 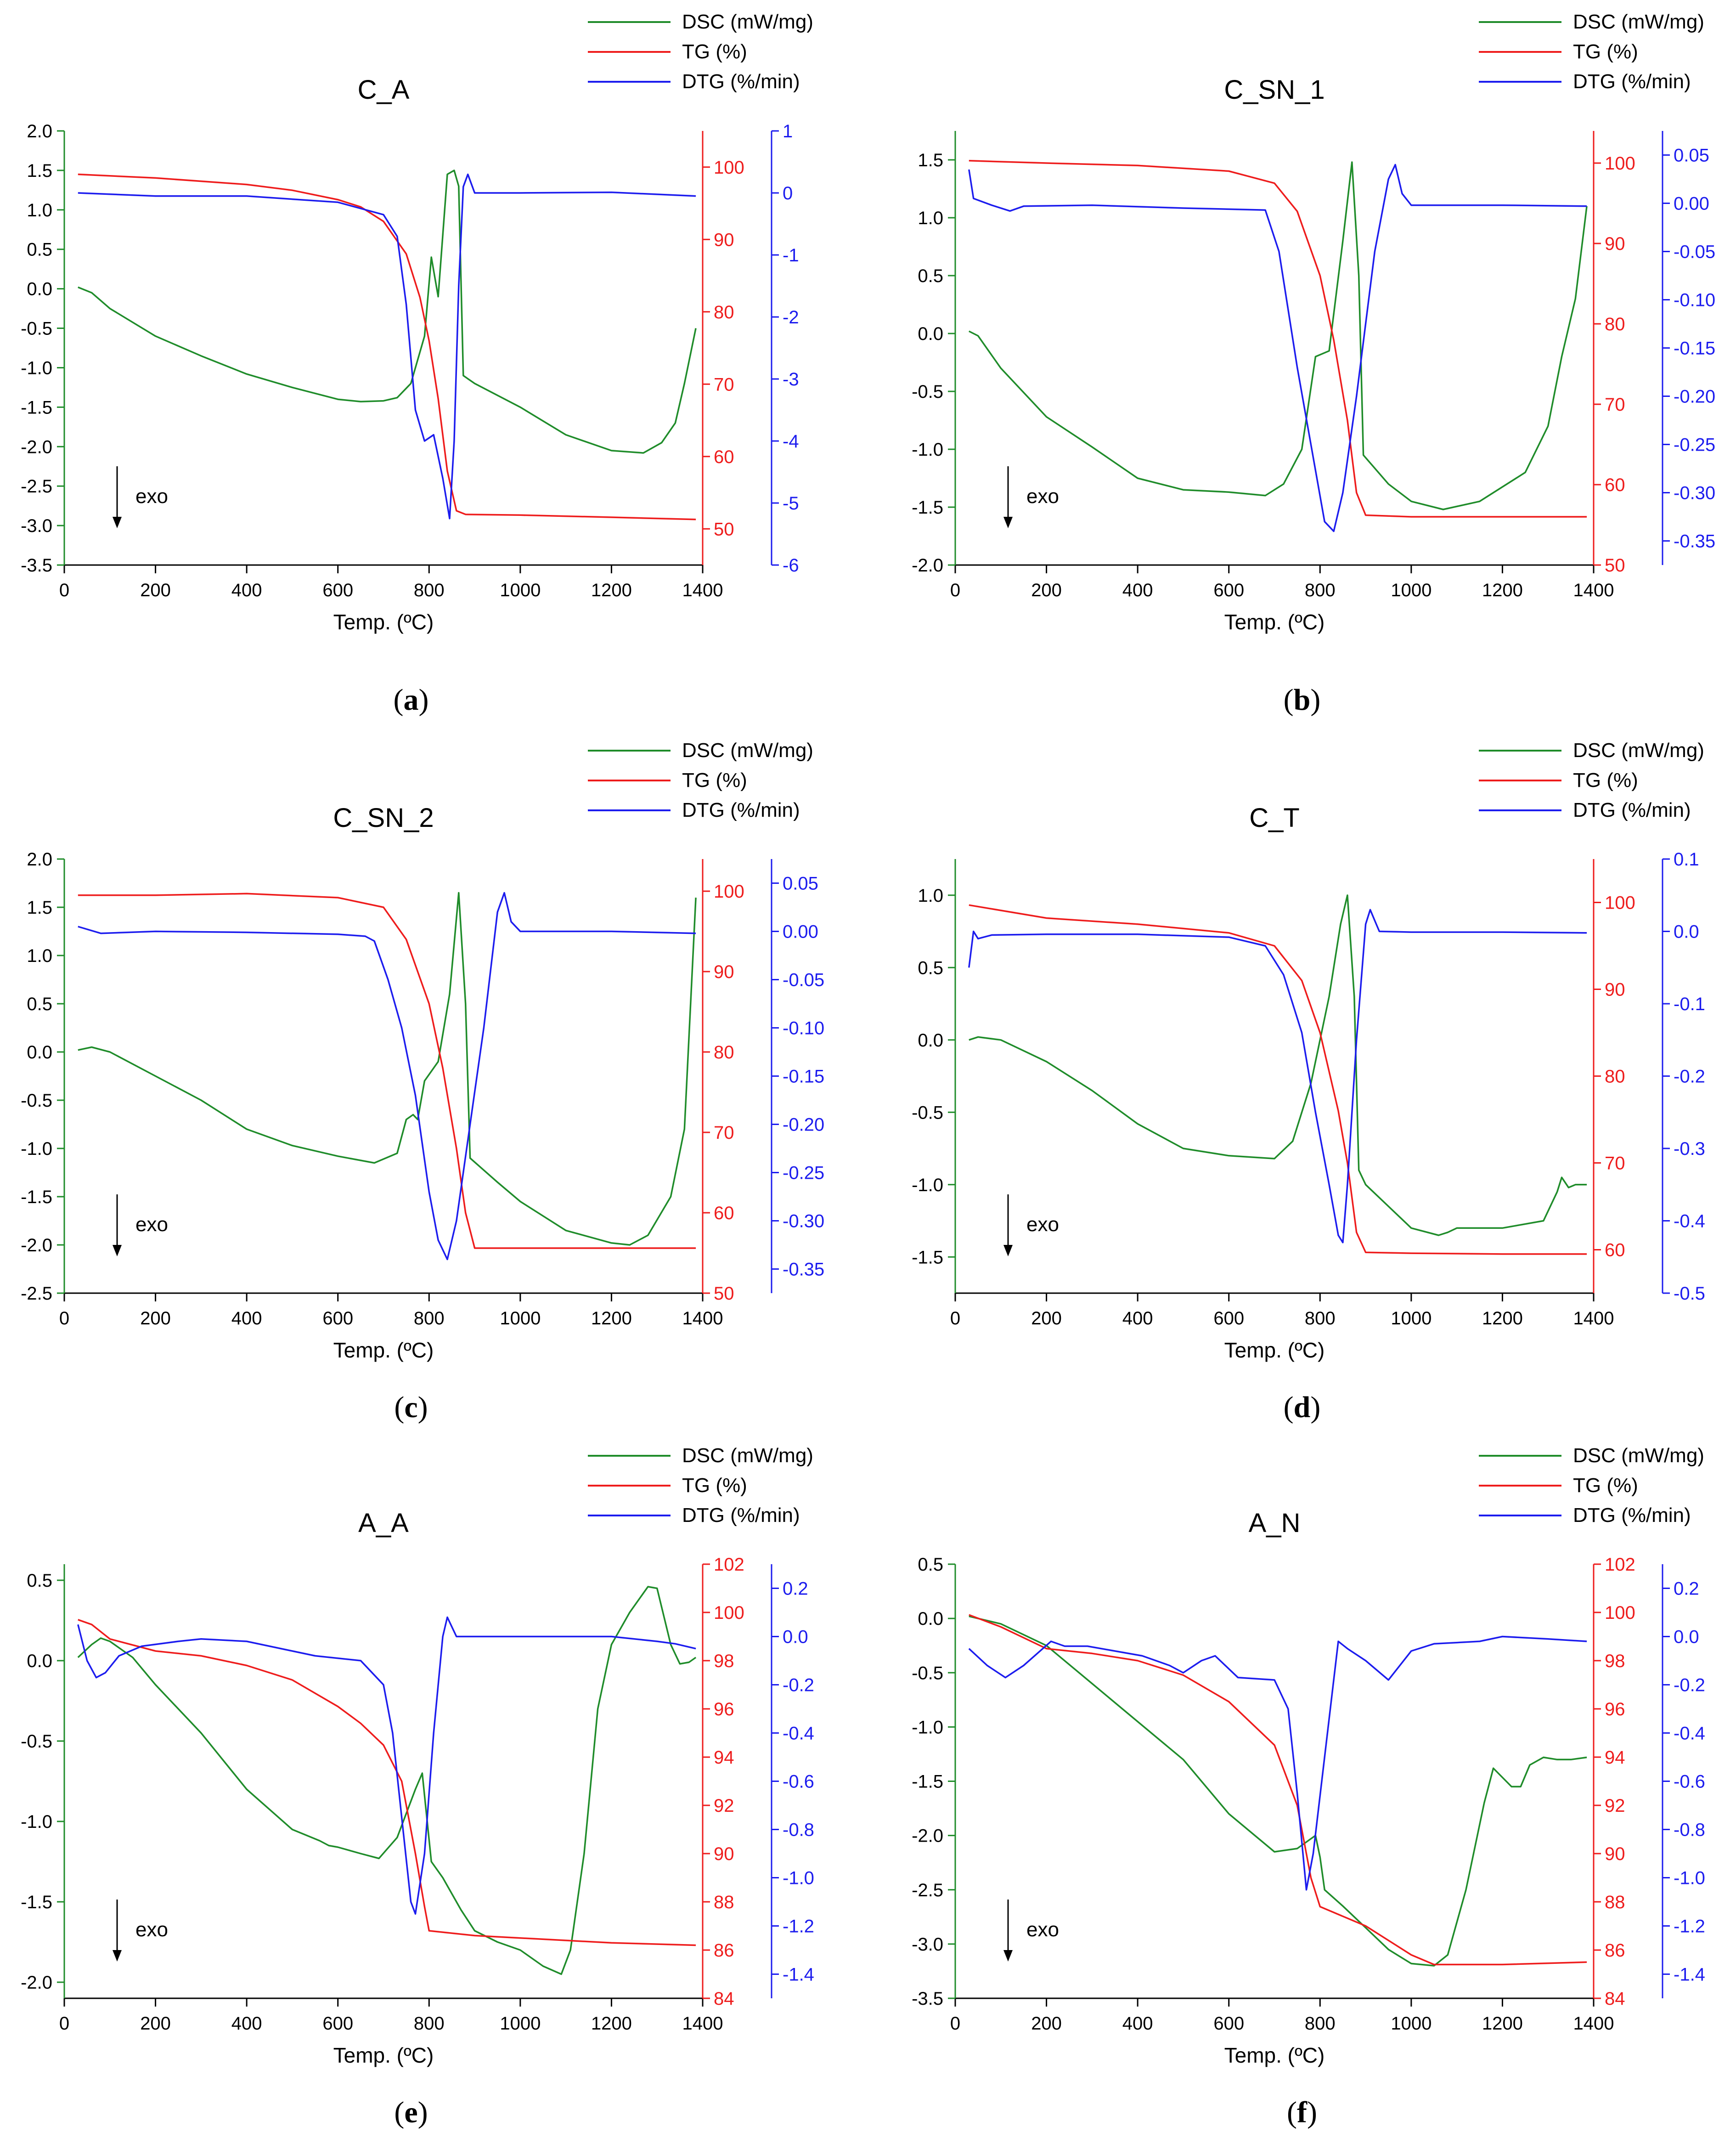 I want to click on dsc-tick-label: 1.0, so click(x=39, y=210).